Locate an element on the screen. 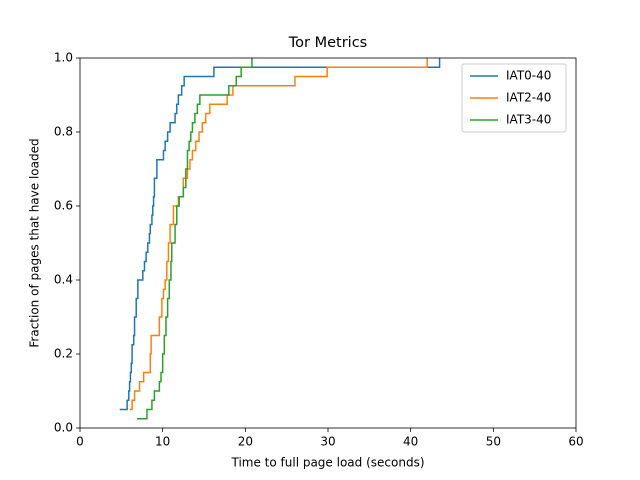 The width and height of the screenshot is (640, 480). legend-box is located at coordinates (514, 98).